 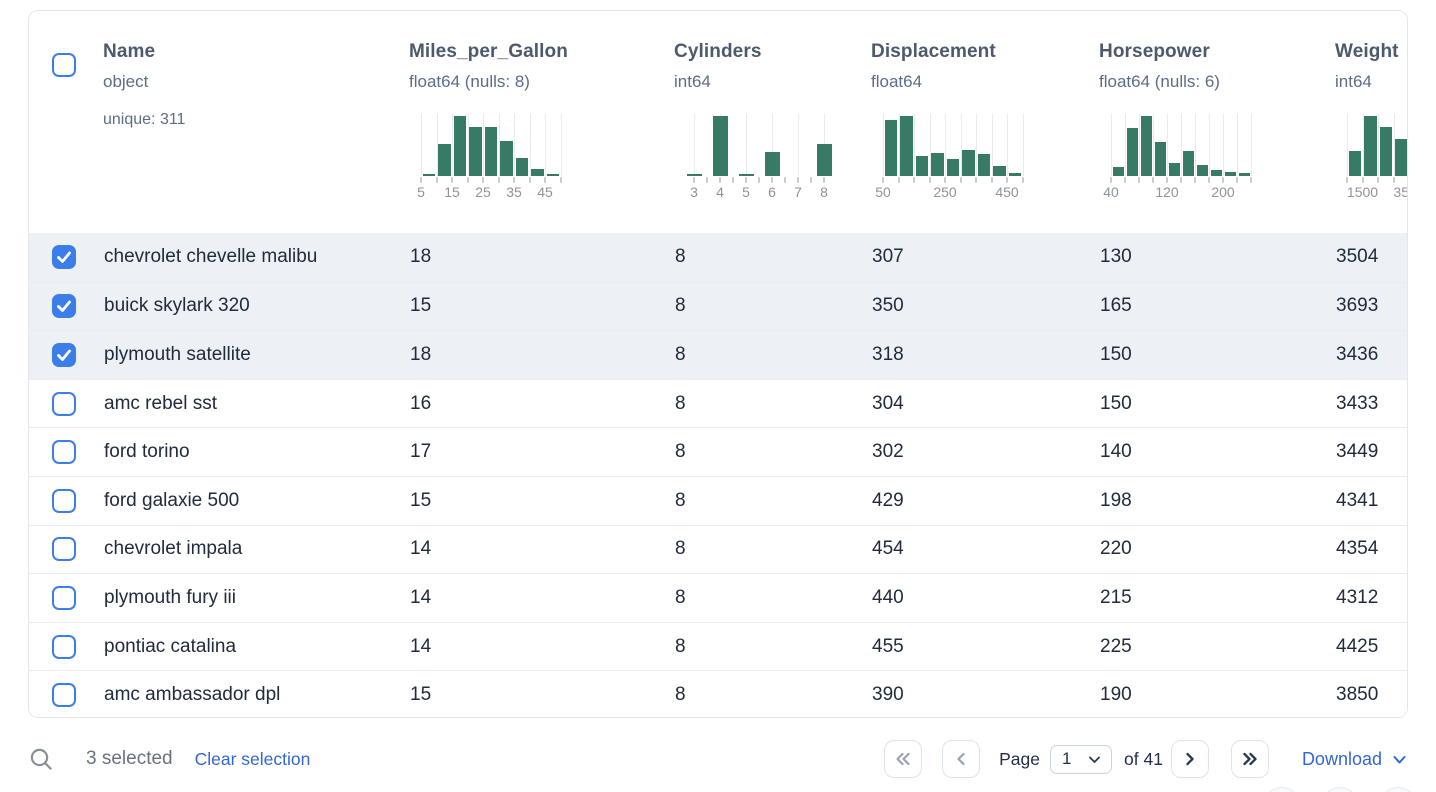 What do you see at coordinates (759, 158) in the screenshot?
I see `histogram-cylinders: 3 4 5 6 7 8` at bounding box center [759, 158].